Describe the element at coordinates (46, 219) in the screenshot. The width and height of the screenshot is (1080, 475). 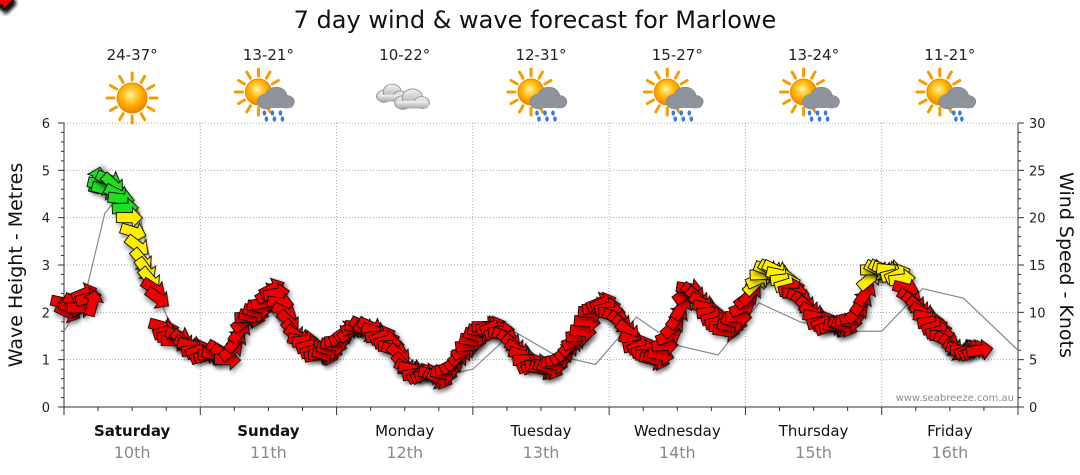
I see `y-left-tick-label: 4` at that location.